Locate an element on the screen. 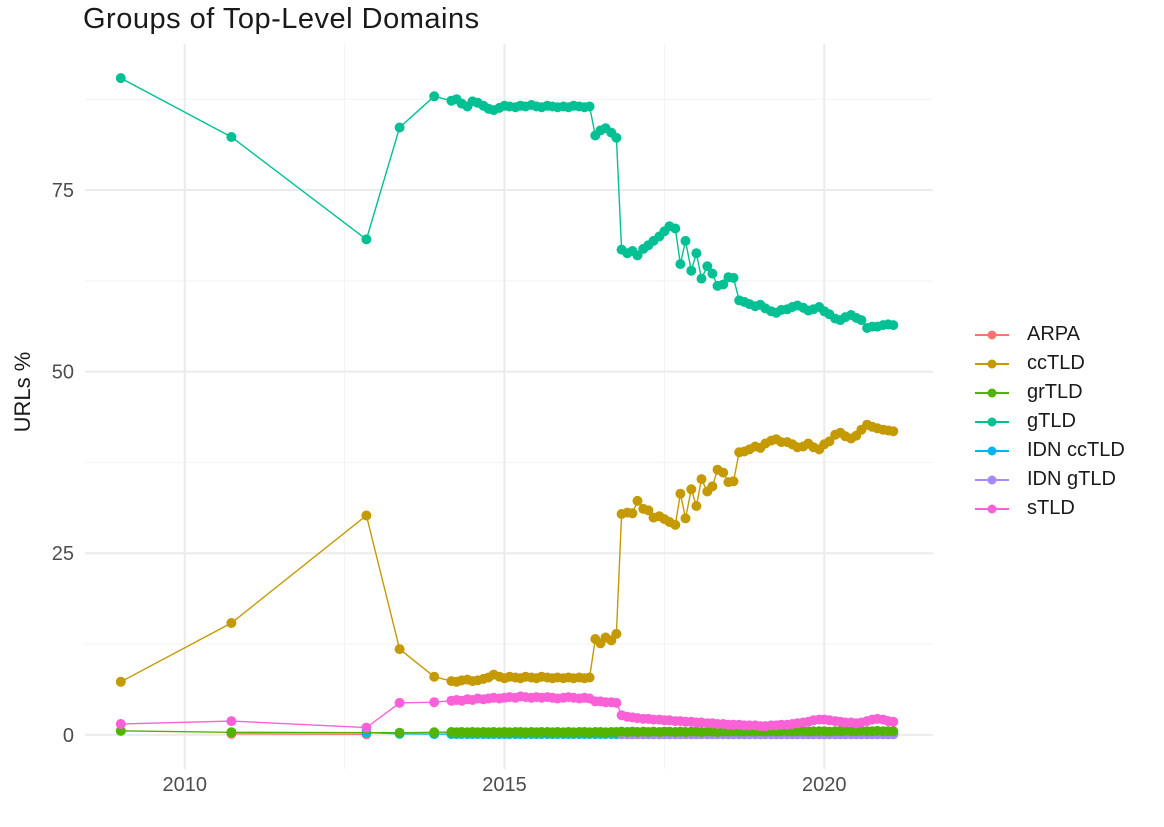 The height and width of the screenshot is (827, 1164). y-tick-labels: 0 25 50 75 is located at coordinates (63, 463).